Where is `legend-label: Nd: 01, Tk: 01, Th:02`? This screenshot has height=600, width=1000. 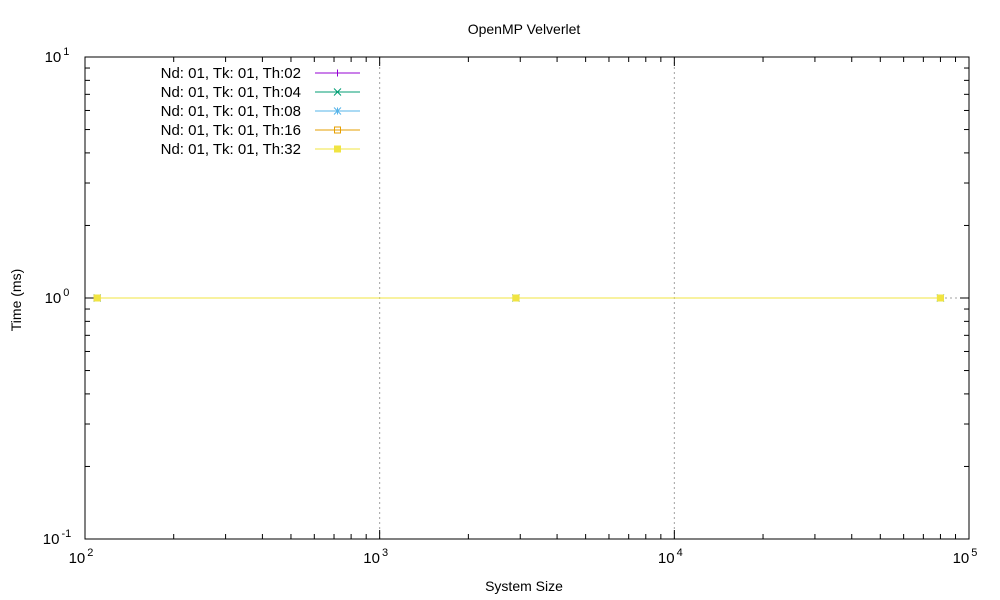 legend-label: Nd: 01, Tk: 01, Th:02 is located at coordinates (231, 73).